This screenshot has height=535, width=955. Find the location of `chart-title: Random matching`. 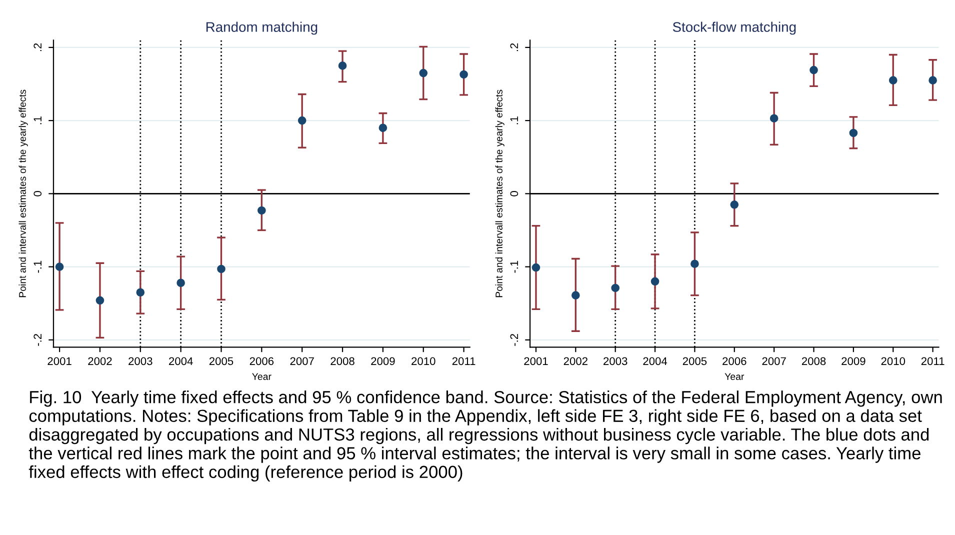

chart-title: Random matching is located at coordinates (262, 28).